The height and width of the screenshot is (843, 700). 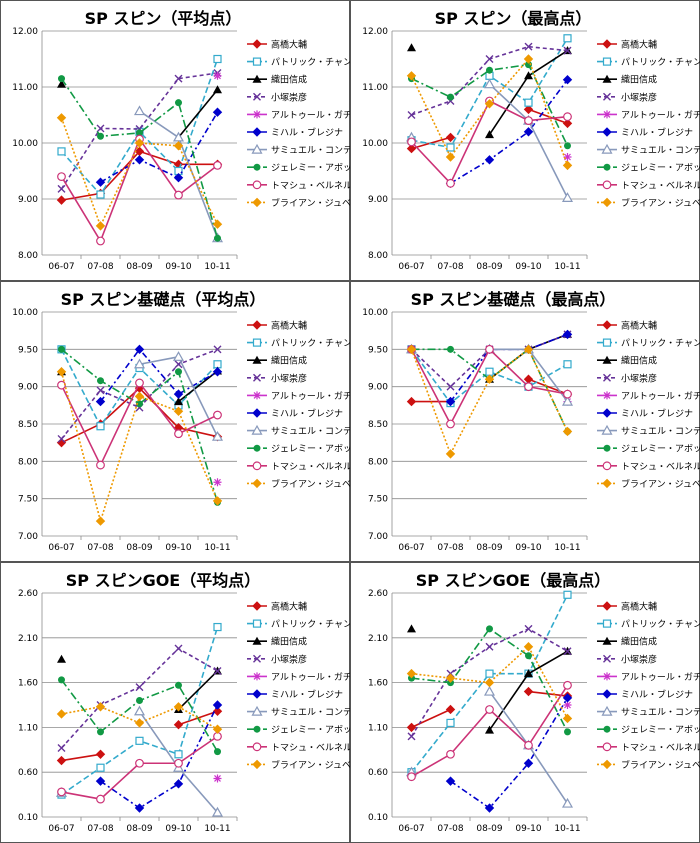 I want to click on legend-label: ブライアン・ジュベール, so click(x=660, y=203).